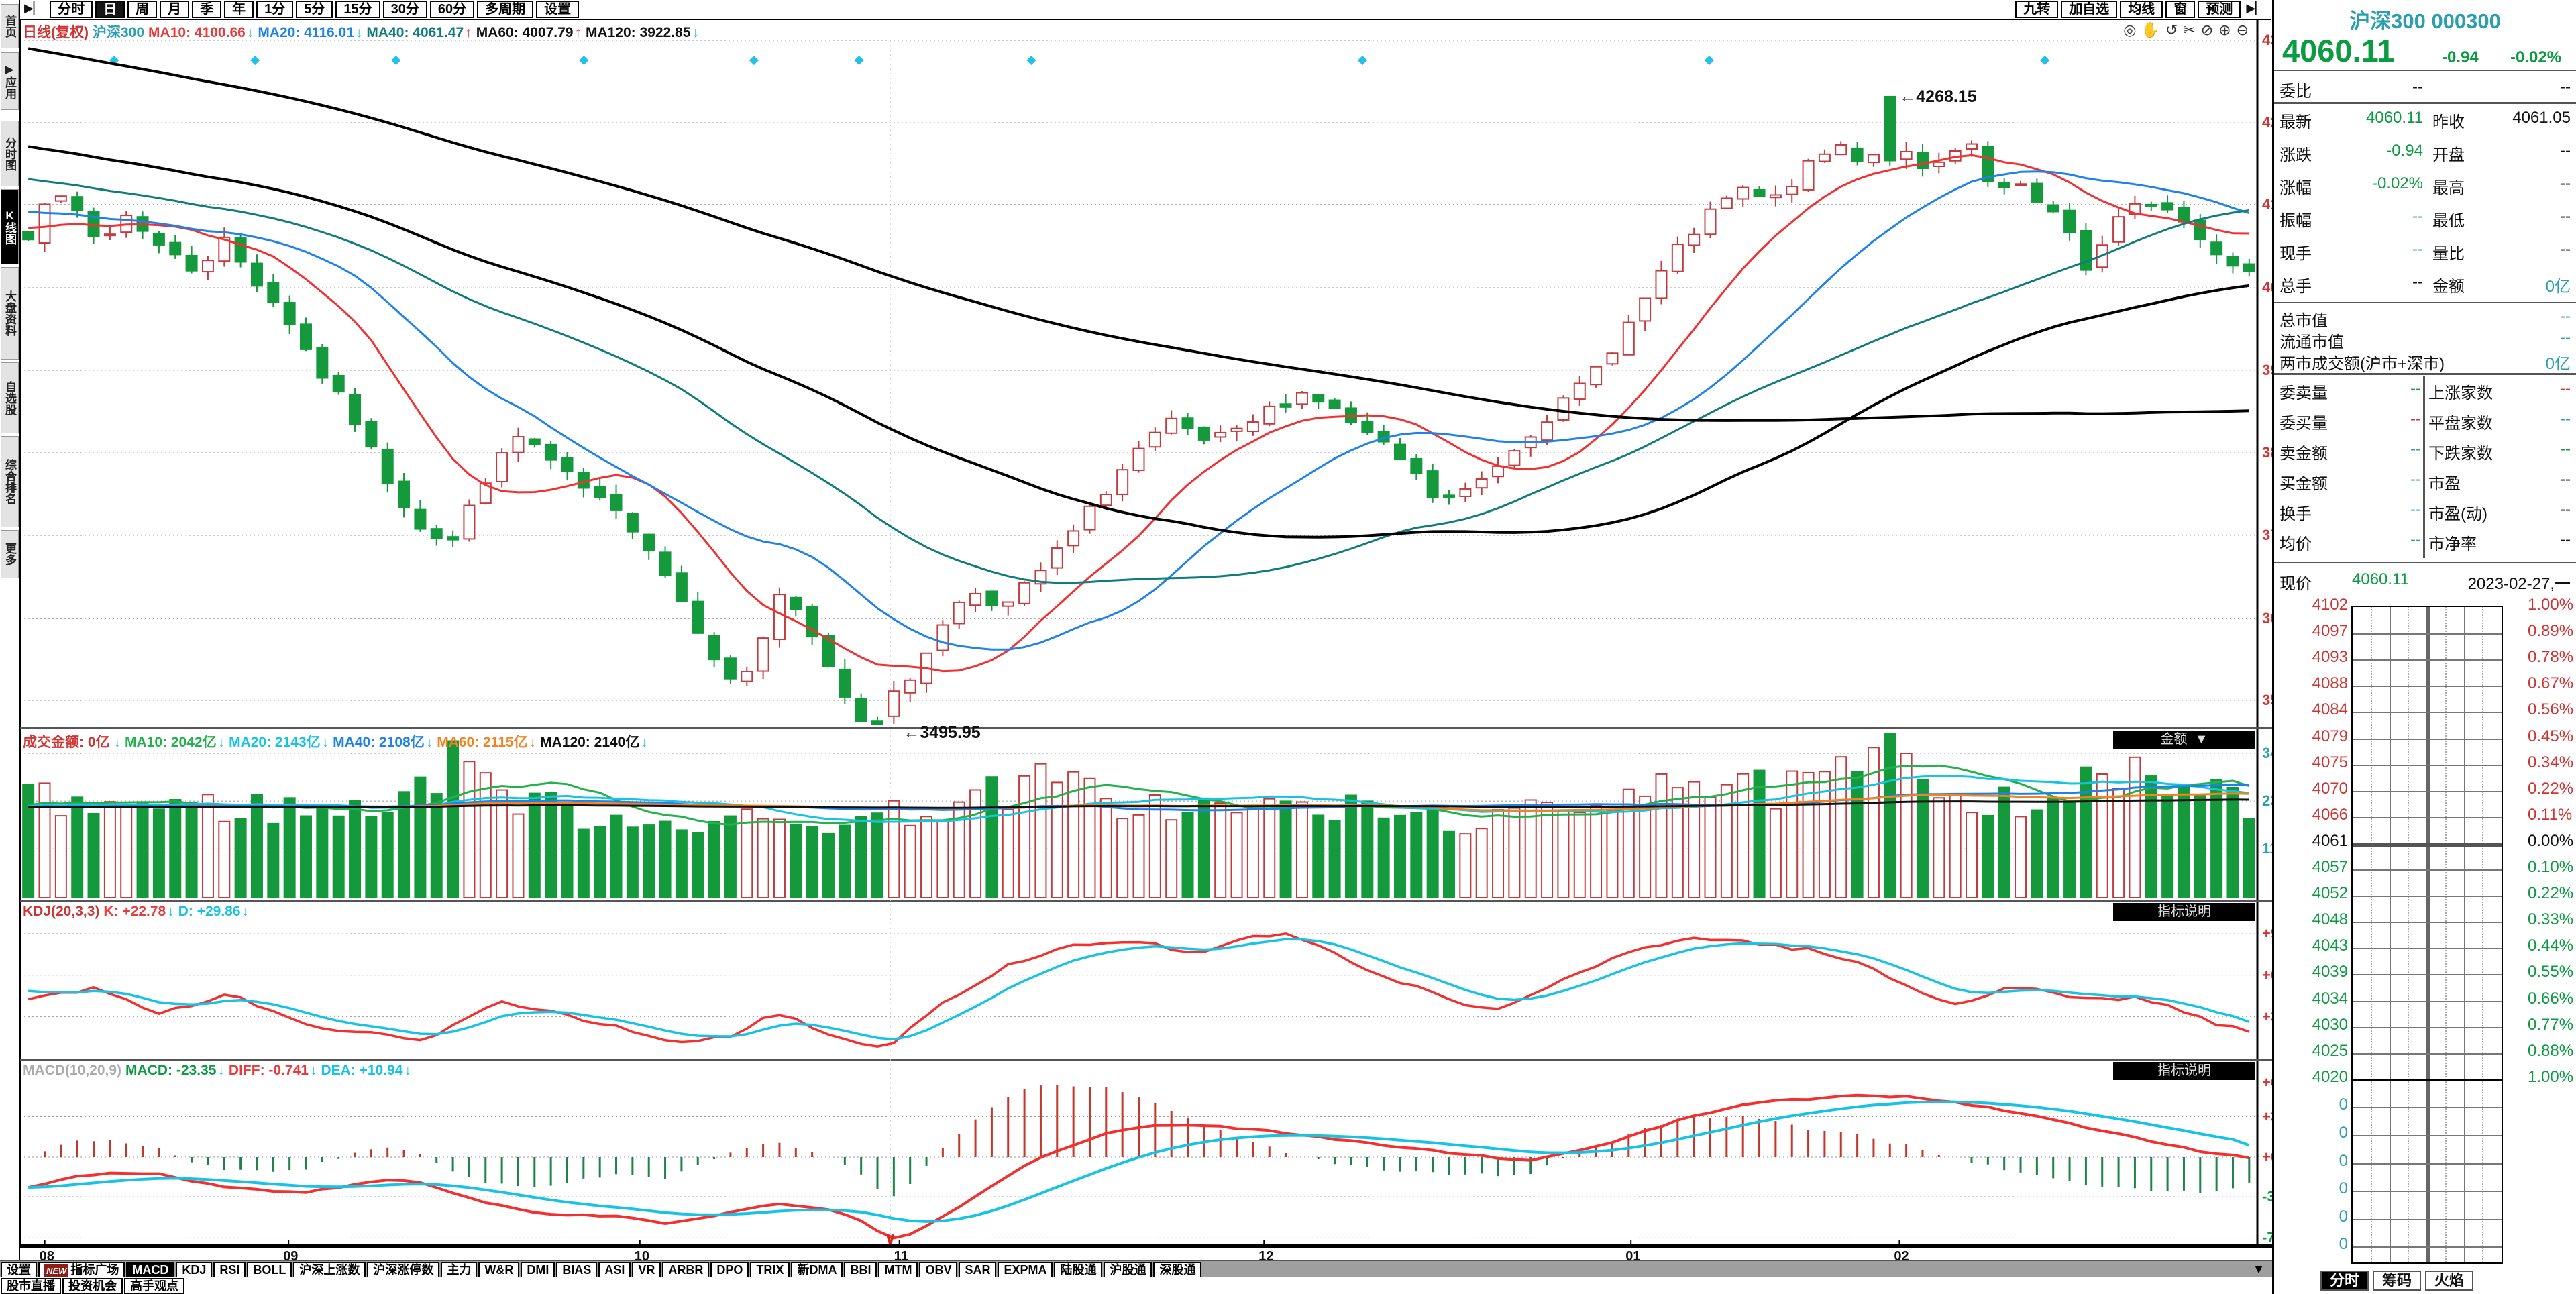  Describe the element at coordinates (92, 1286) in the screenshot. I see `footer-link-投资机会: 投资机会` at that location.